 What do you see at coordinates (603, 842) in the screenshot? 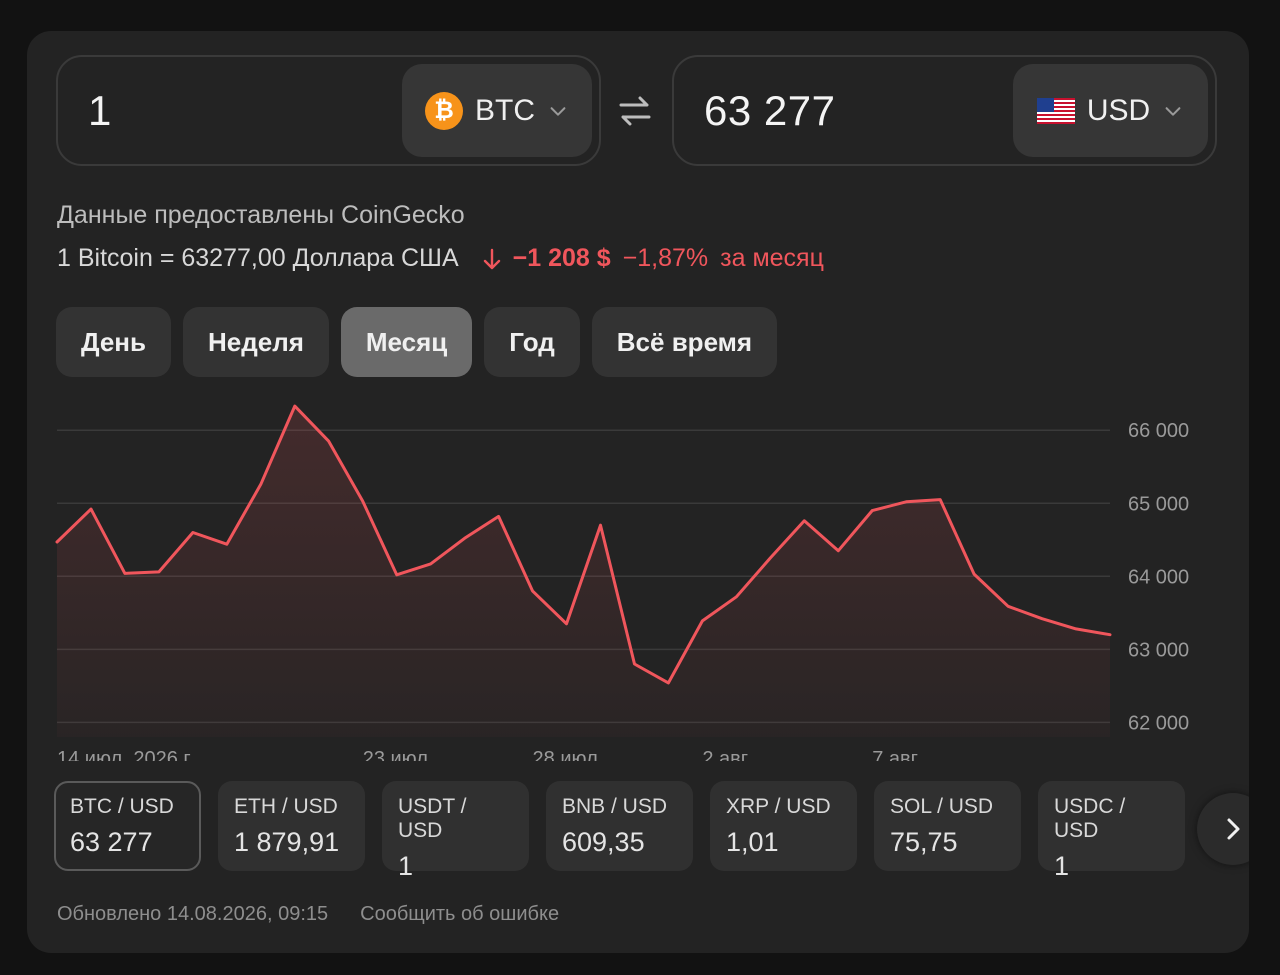
I see `pair-value: 609,35` at bounding box center [603, 842].